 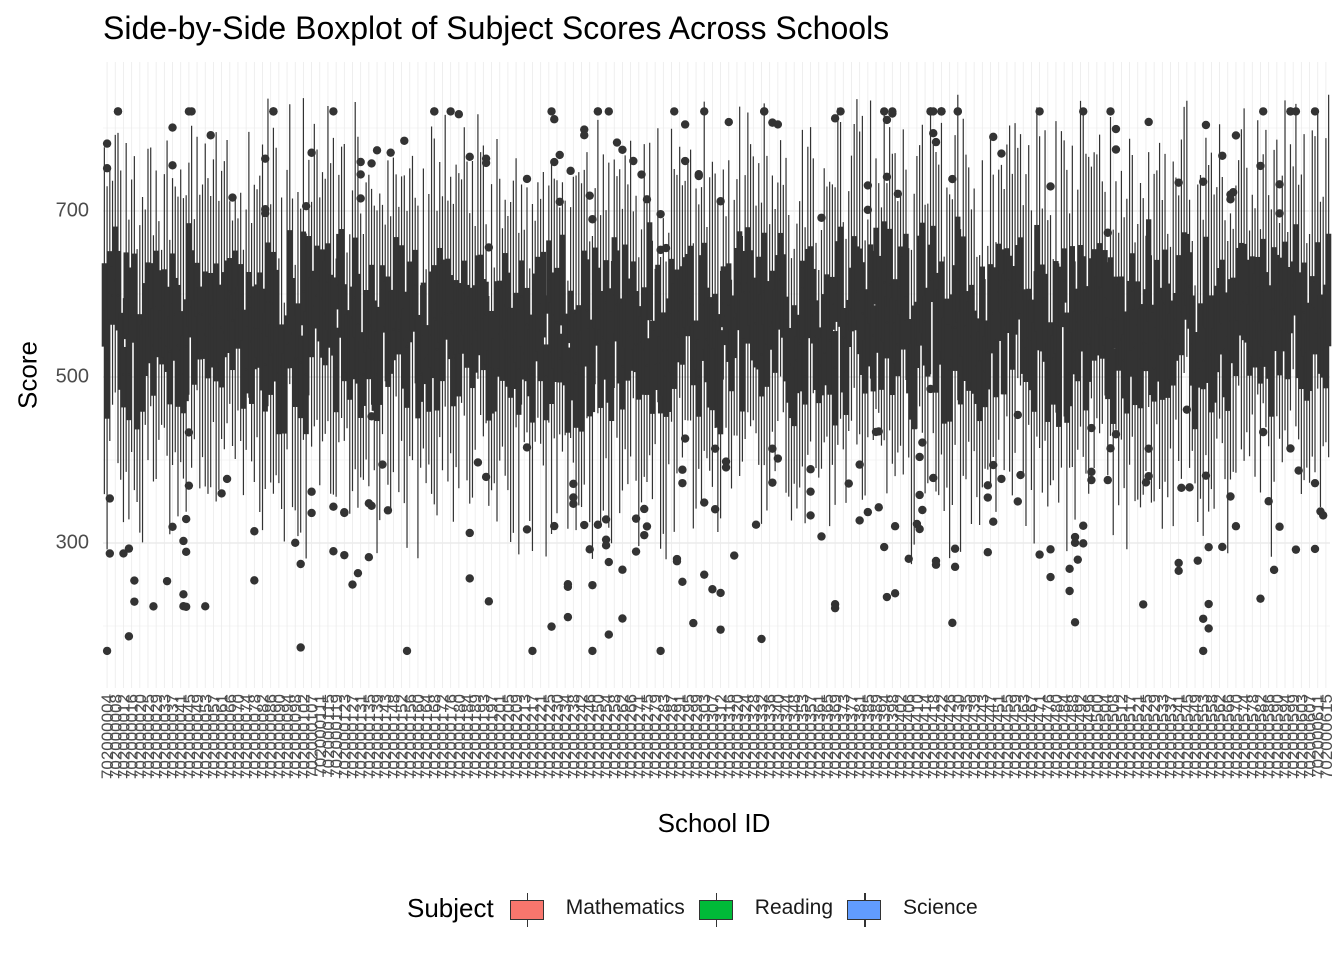 What do you see at coordinates (940, 907) in the screenshot?
I see `legend-label-science: Science` at bounding box center [940, 907].